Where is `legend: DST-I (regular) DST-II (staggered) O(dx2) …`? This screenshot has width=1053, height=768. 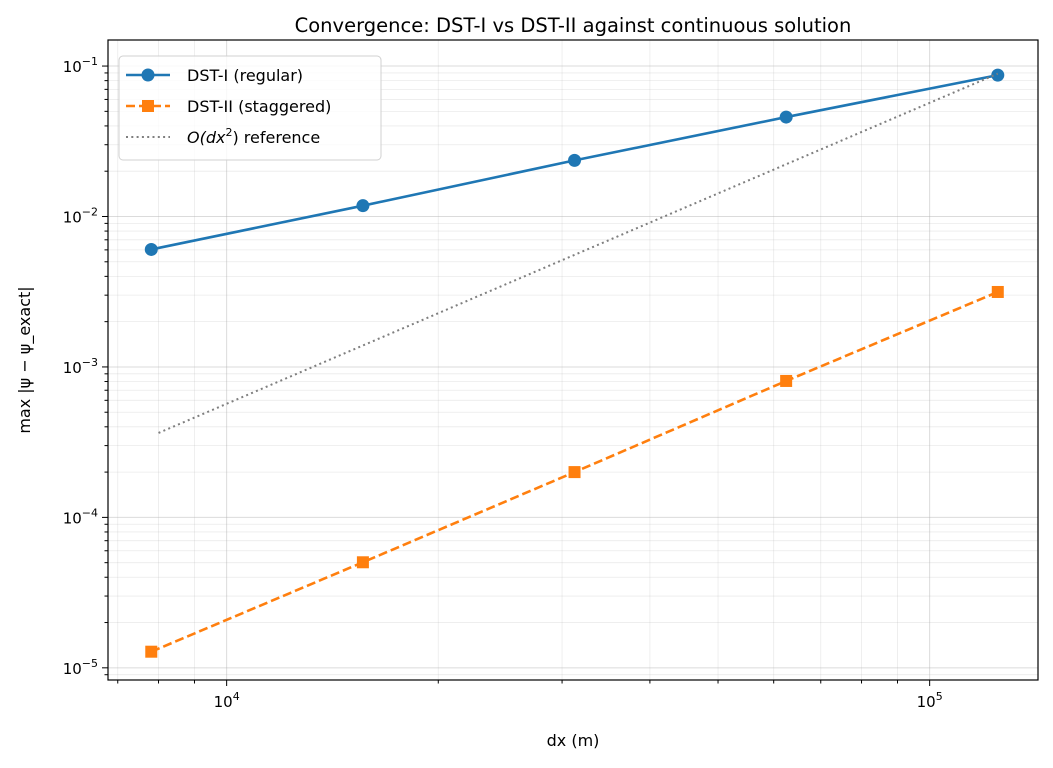 legend: DST-I (regular) DST-II (staggered) O(dx2) … is located at coordinates (250, 108).